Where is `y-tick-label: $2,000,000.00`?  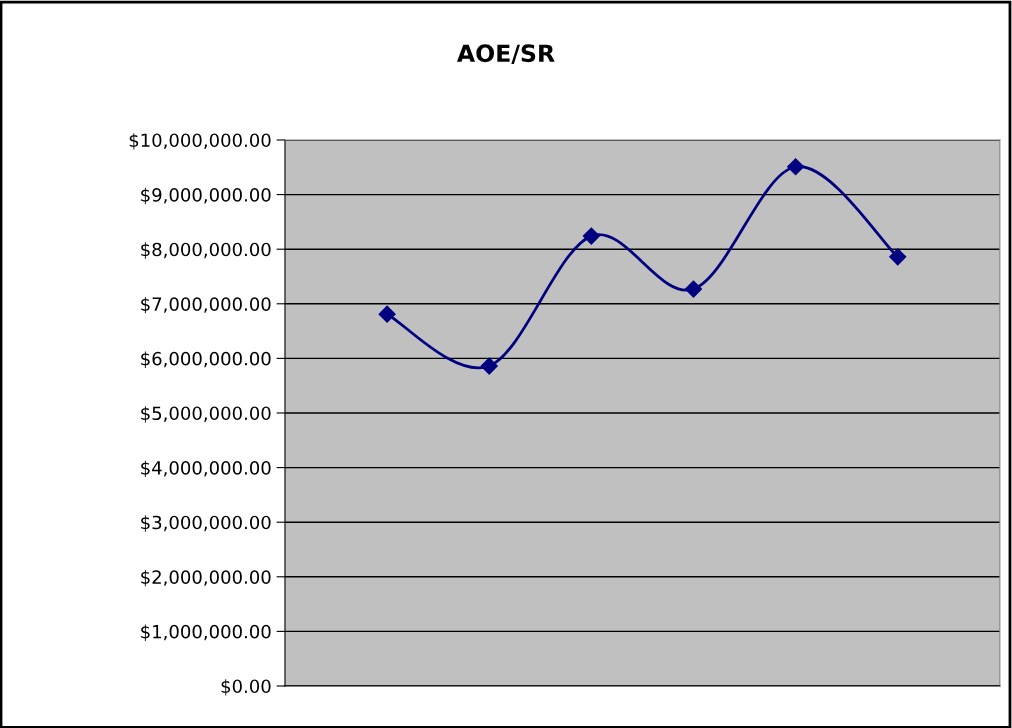
y-tick-label: $2,000,000.00 is located at coordinates (206, 578).